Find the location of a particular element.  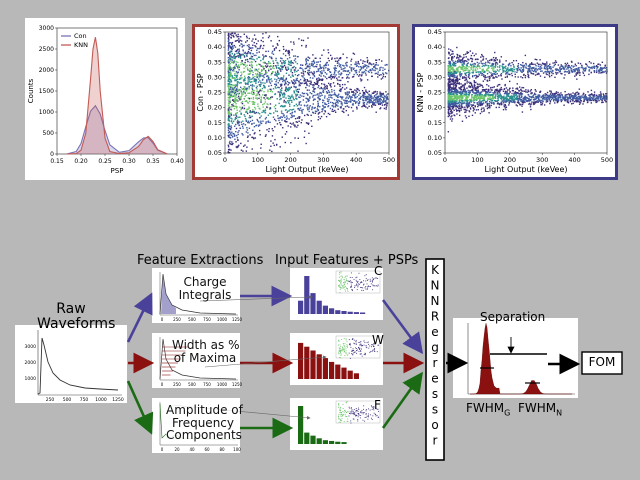

heatmap-ytick: 0.25 is located at coordinates (215, 93).